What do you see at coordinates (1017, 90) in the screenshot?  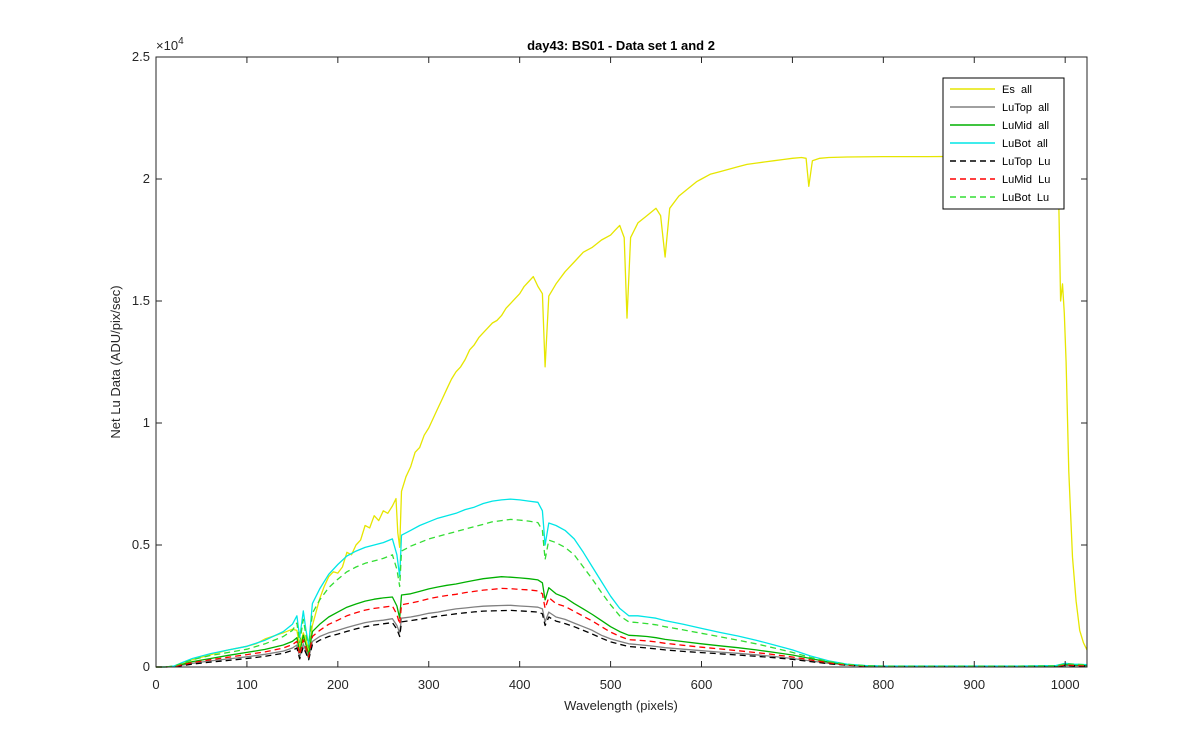 I see `legend-label: Es all` at bounding box center [1017, 90].